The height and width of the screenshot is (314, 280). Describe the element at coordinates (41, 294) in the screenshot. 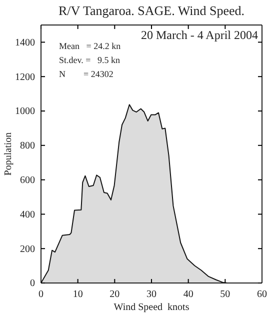

I see `x-tick-label: 0` at that location.